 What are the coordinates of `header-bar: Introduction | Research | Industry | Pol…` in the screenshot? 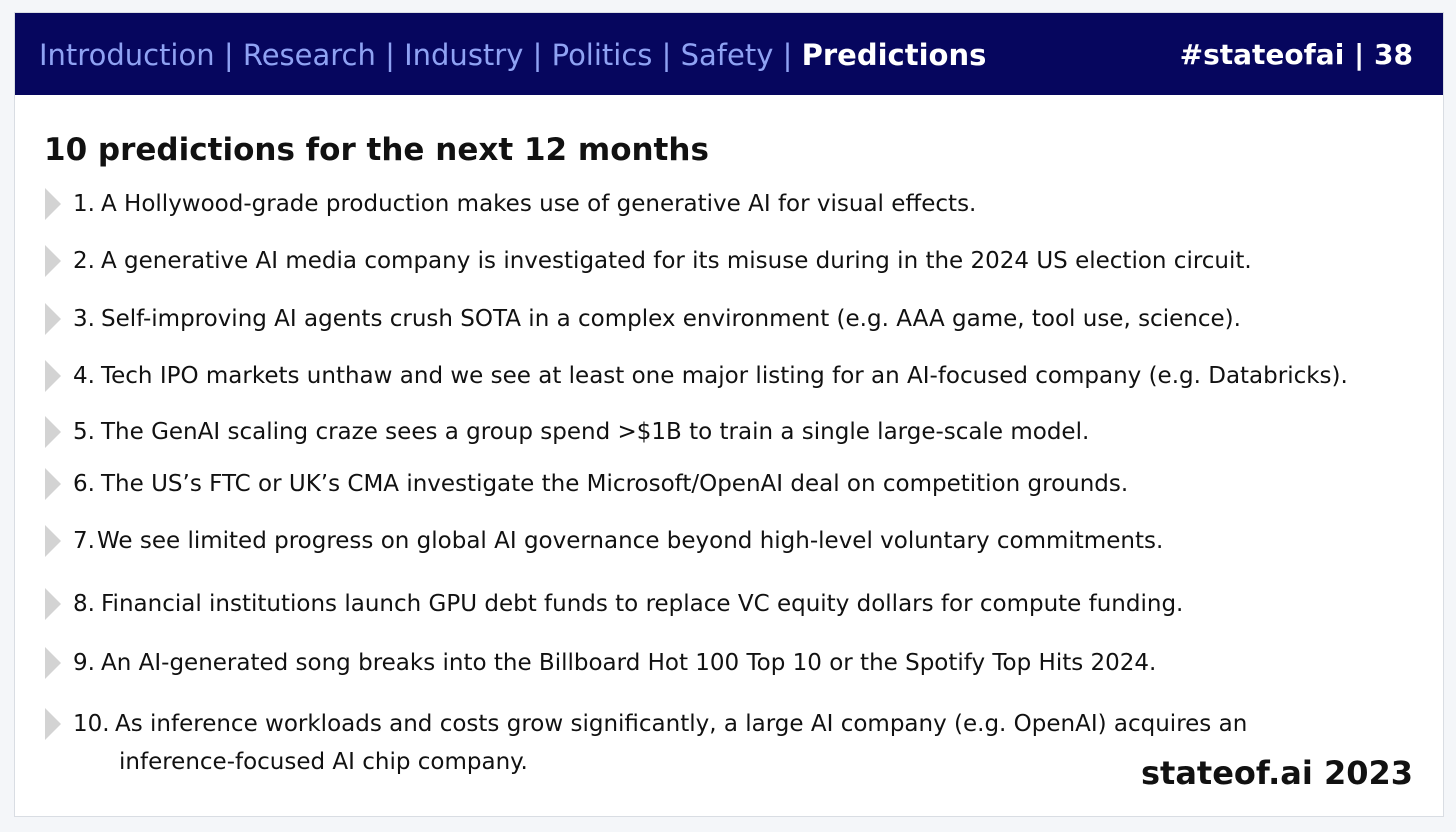 It's located at (729, 54).